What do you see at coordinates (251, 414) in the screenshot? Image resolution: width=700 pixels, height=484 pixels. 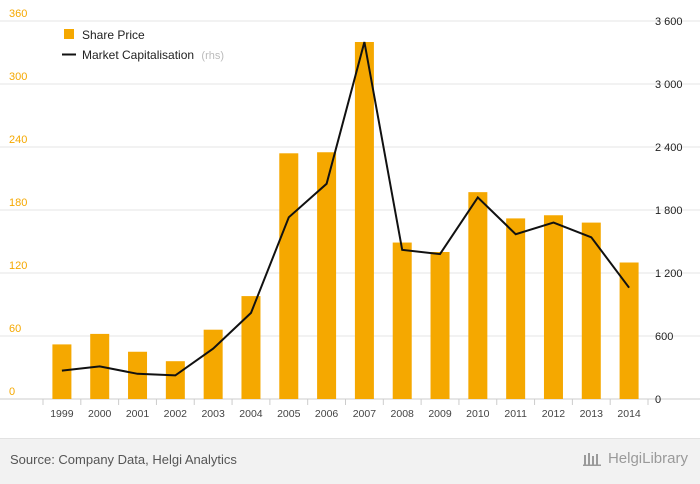 I see `x-axis-tick-label: 2004` at bounding box center [251, 414].